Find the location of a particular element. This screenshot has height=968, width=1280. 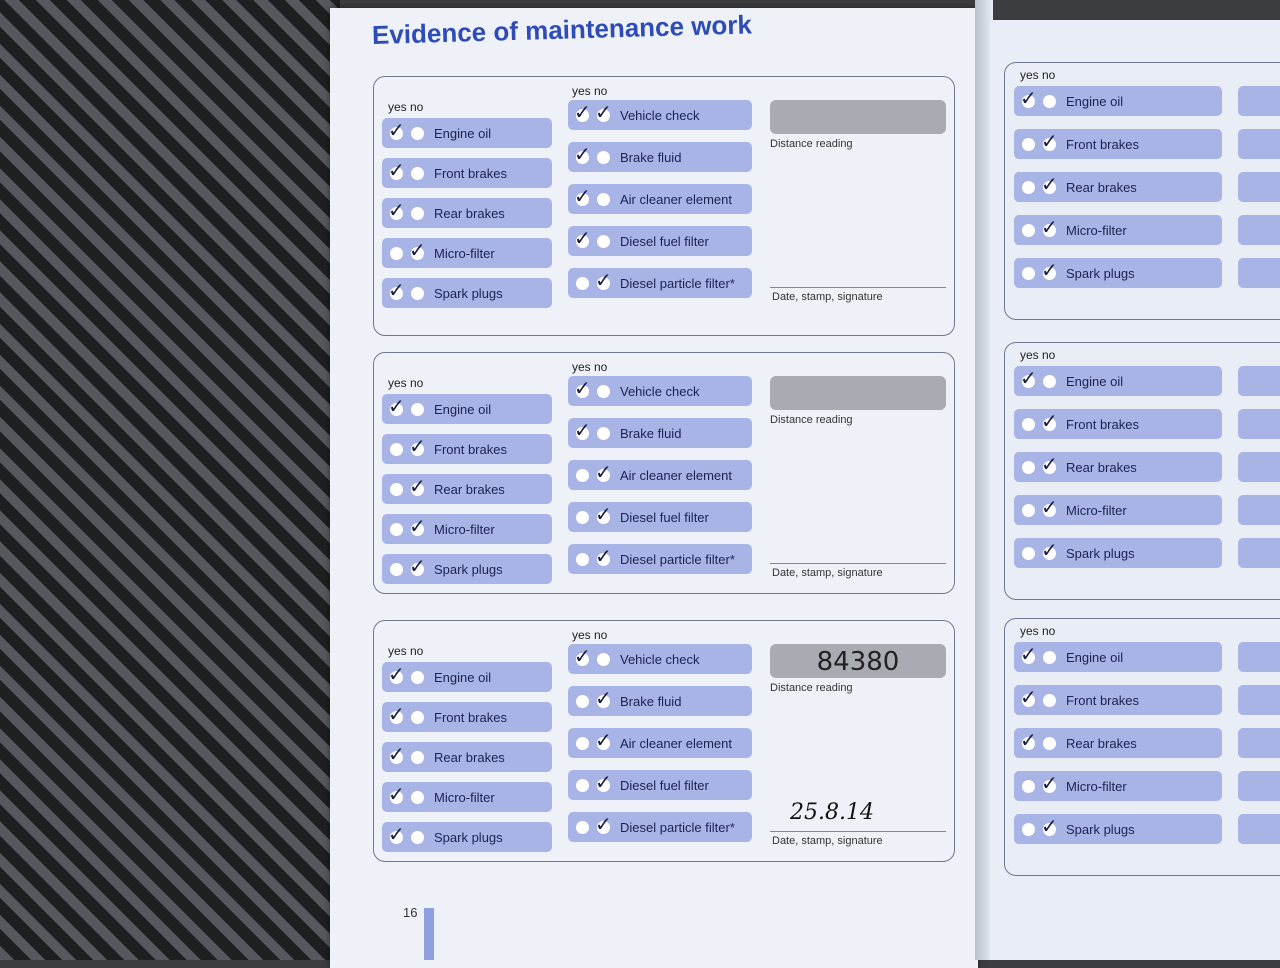

checklist-item: ✓ Air cleaner element is located at coordinates (660, 199).